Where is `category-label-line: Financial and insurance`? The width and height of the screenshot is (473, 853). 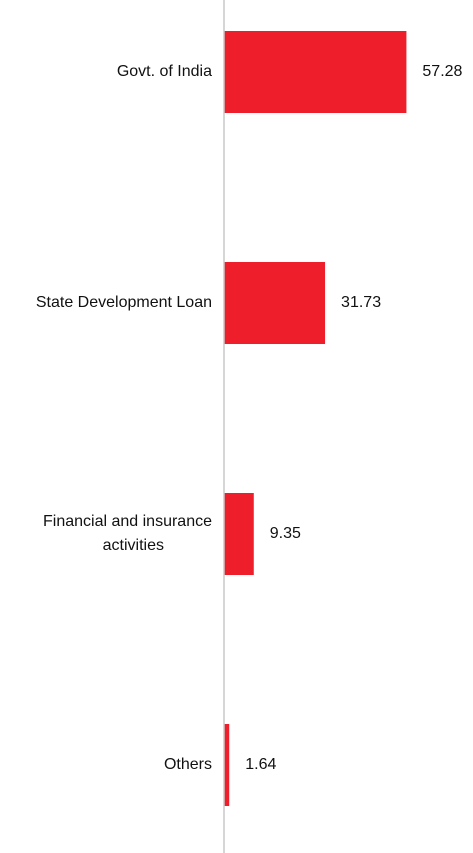 category-label-line: Financial and insurance is located at coordinates (127, 521).